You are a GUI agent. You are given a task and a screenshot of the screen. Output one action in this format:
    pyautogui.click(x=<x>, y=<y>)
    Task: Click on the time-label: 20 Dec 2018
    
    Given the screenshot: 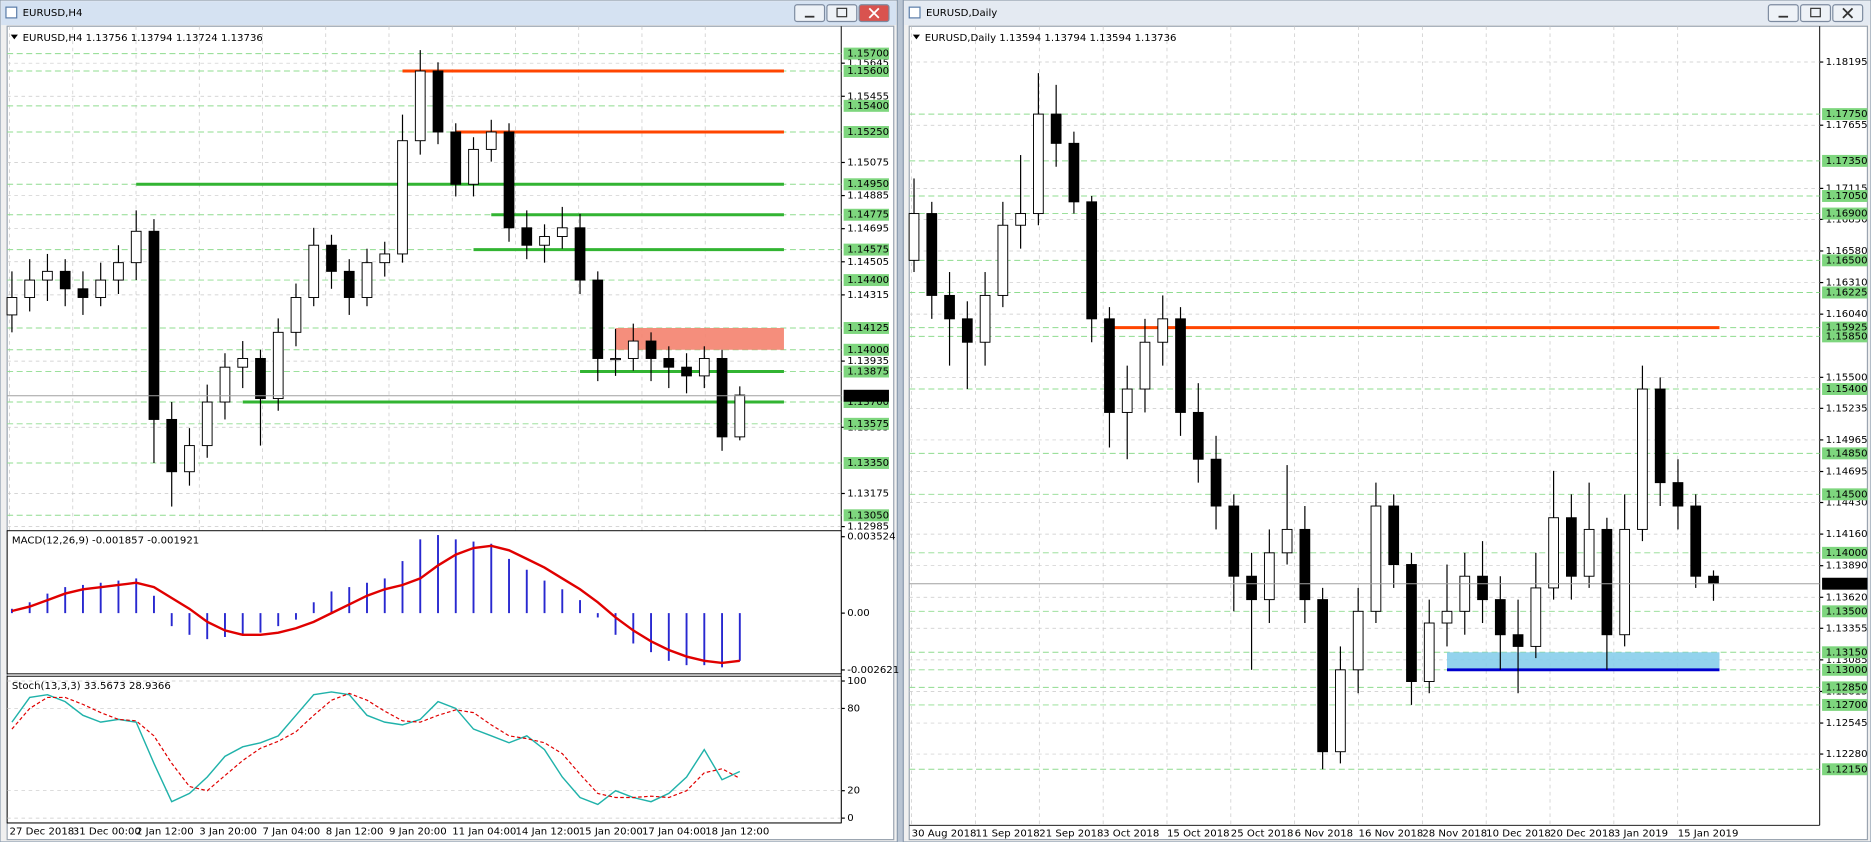 What is the action you would take?
    pyautogui.click(x=1582, y=834)
    